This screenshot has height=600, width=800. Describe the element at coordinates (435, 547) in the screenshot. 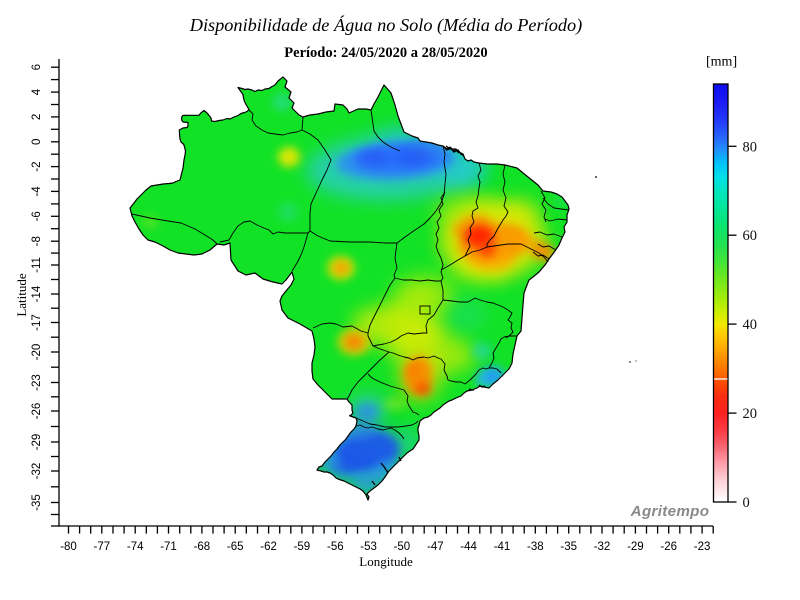

I see `svg-text: -47` at that location.